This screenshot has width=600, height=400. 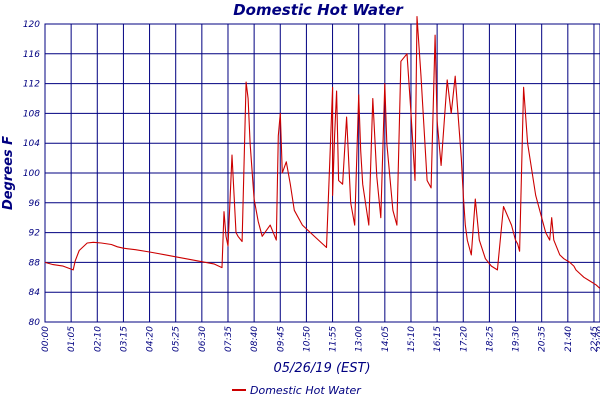 I want to click on x-tick-label: 23:00, so click(x=598, y=339).